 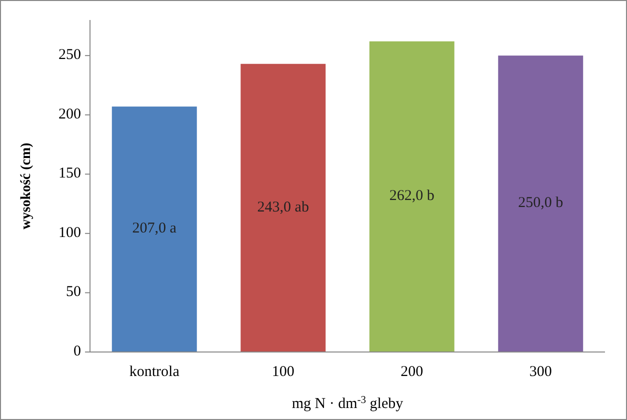 I want to click on data-label: 207,0 a, so click(x=154, y=228).